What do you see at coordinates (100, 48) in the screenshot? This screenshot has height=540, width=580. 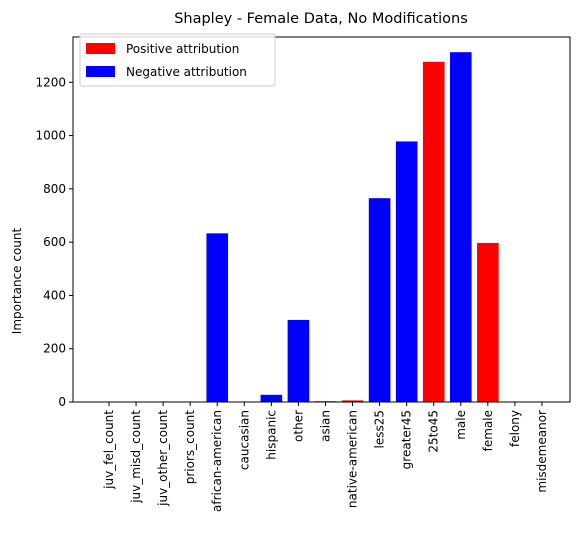 I see `legend-swatch-positive` at bounding box center [100, 48].